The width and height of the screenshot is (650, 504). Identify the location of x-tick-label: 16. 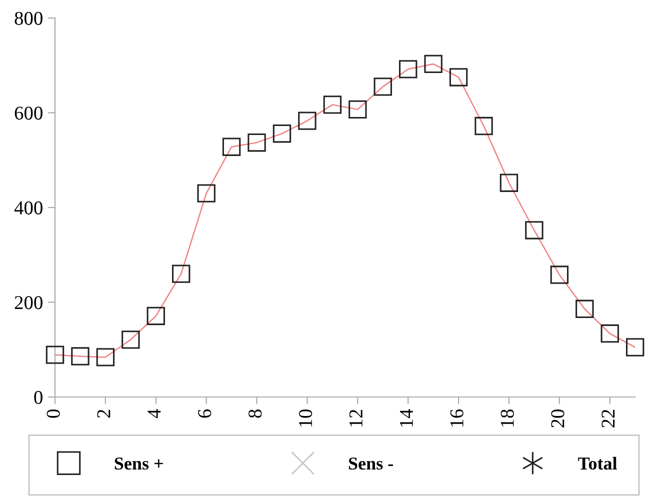
(457, 418).